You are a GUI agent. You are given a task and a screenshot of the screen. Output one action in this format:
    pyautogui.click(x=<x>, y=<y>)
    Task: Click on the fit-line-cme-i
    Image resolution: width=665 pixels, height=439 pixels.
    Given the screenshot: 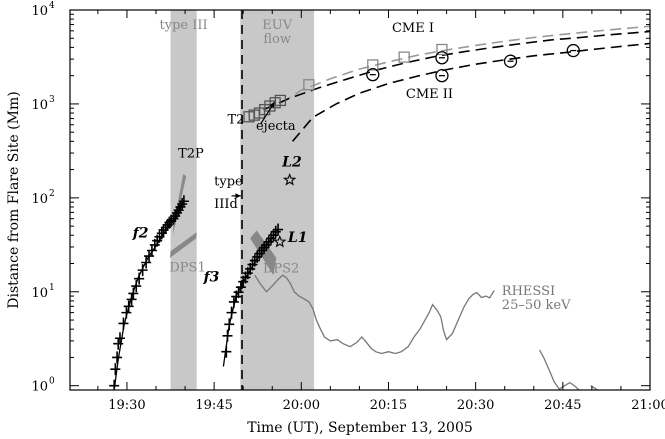 What is the action you would take?
    pyautogui.click(x=465, y=64)
    